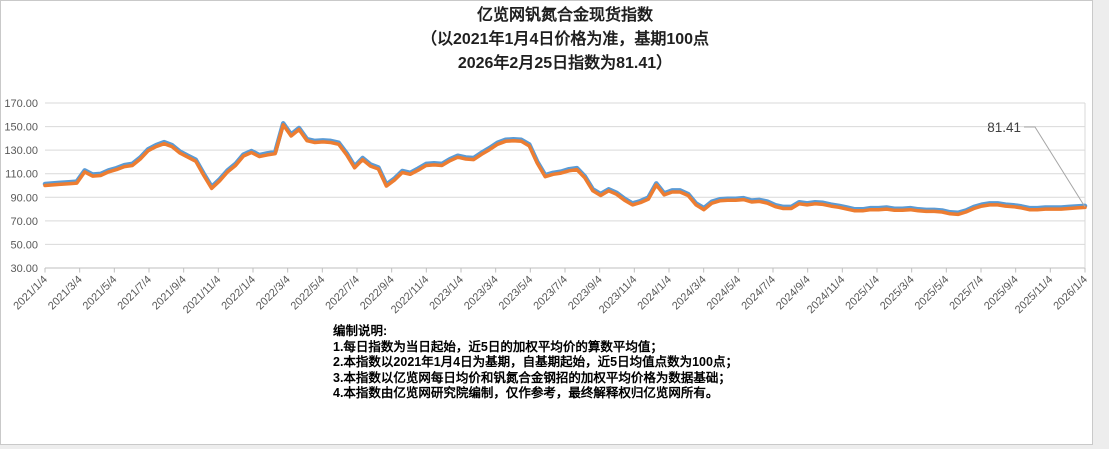 This screenshot has height=449, width=1109. Describe the element at coordinates (564, 15) in the screenshot. I see `chart-title-line1: 亿览网钒氮合金现货指数` at that location.